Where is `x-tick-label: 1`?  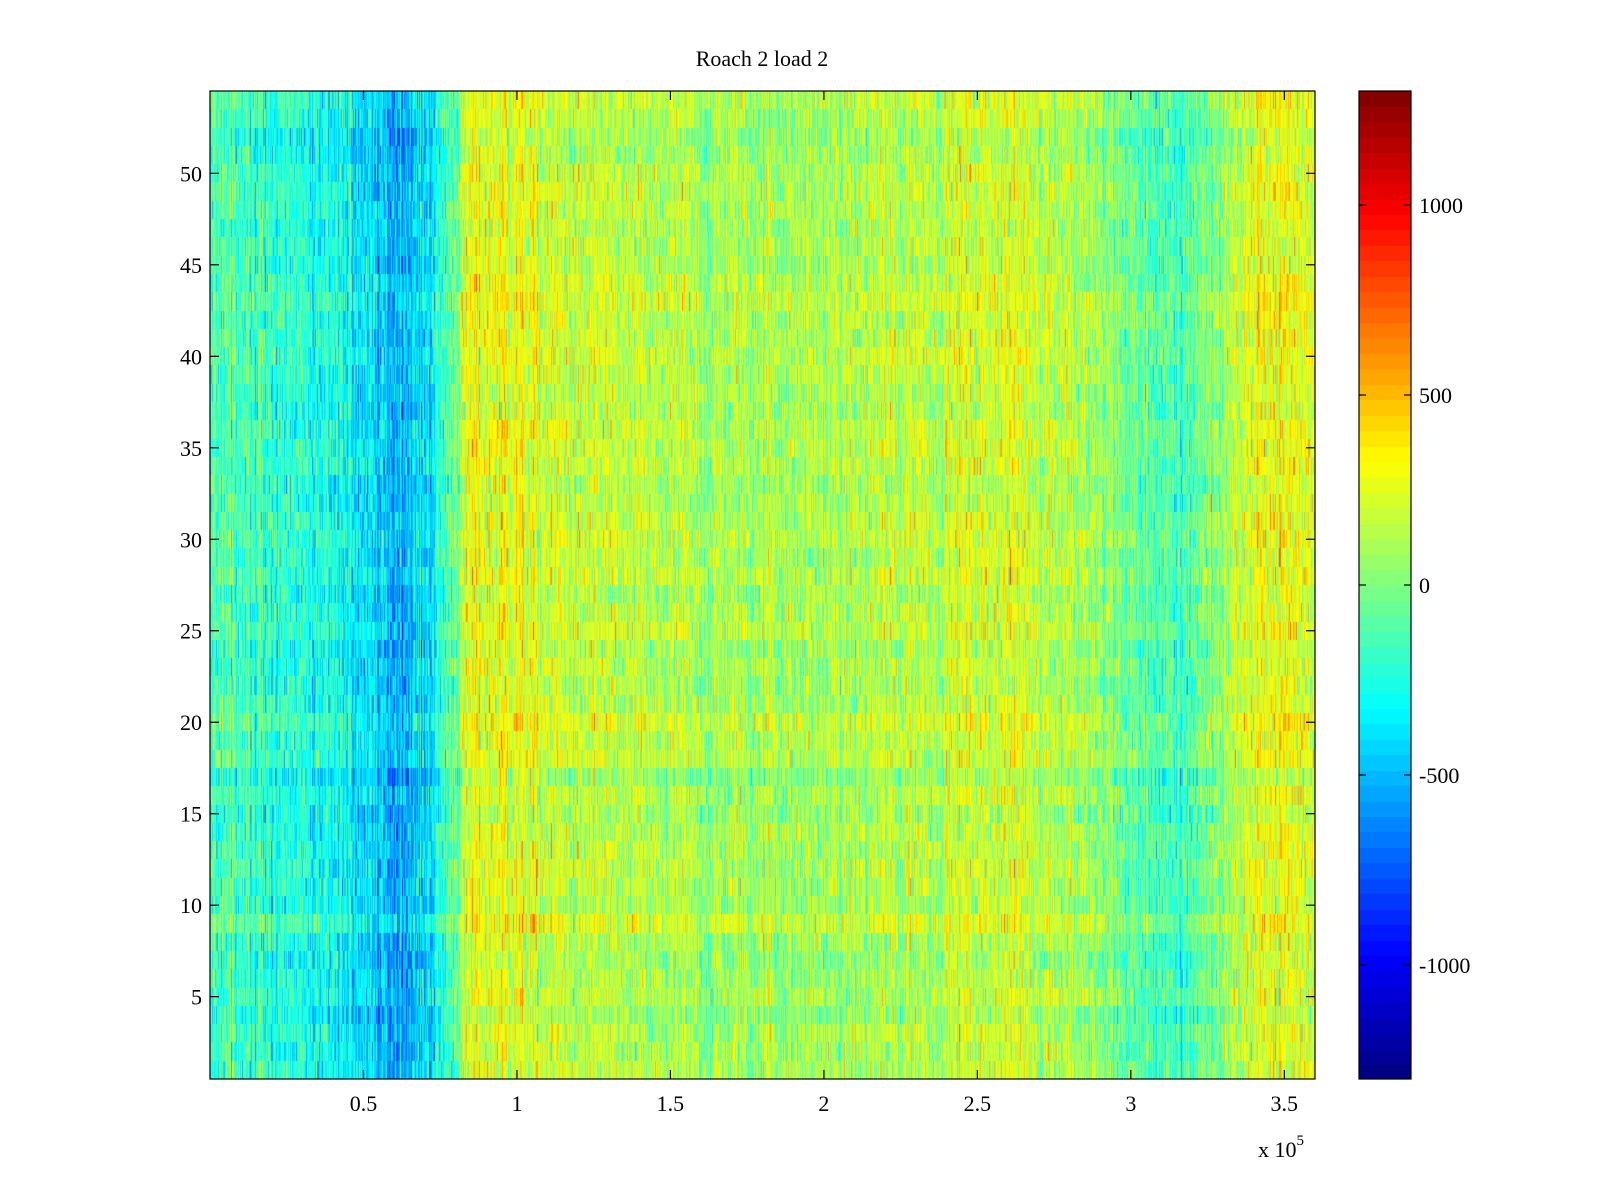
x-tick-label: 1 is located at coordinates (516, 1103).